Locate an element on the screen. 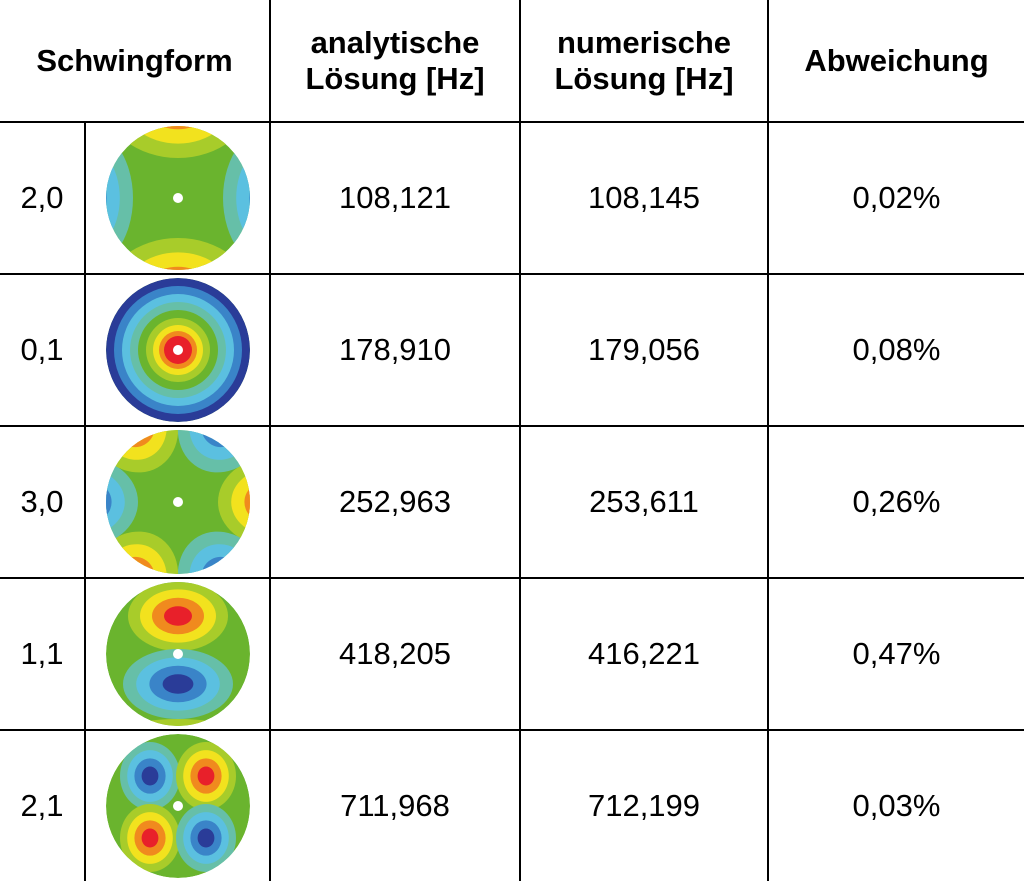 The width and height of the screenshot is (1024, 881). header-mode: Schwingform is located at coordinates (135, 61).